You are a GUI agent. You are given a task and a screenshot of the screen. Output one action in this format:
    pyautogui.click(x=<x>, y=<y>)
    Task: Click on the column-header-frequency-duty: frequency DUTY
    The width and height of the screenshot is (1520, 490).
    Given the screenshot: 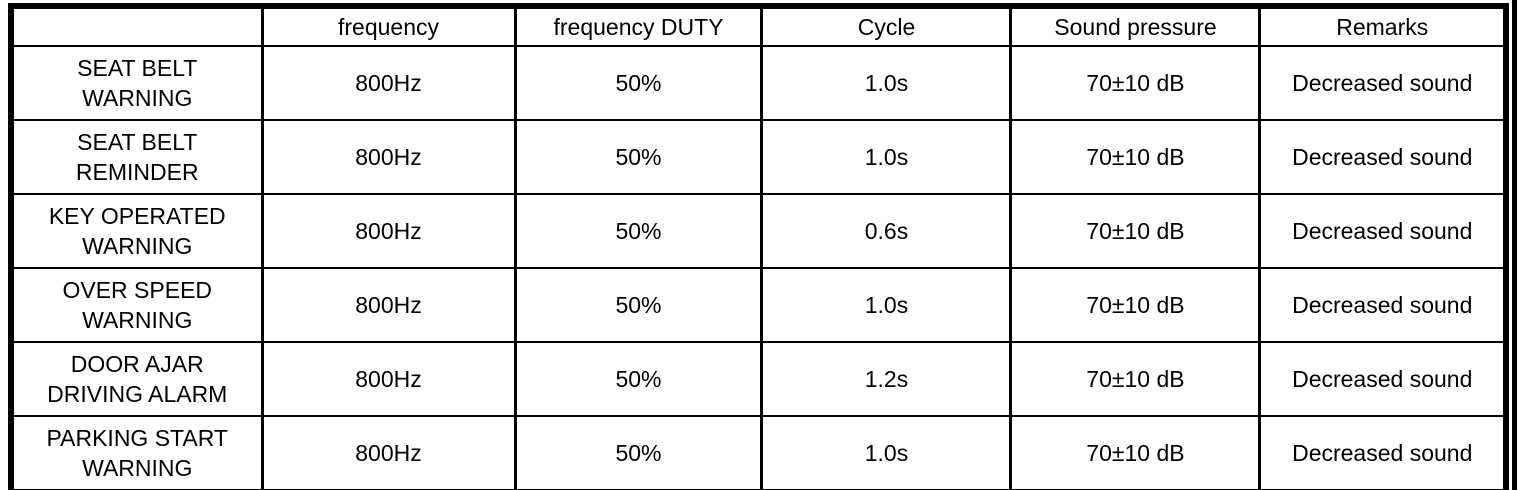 What is the action you would take?
    pyautogui.click(x=638, y=26)
    